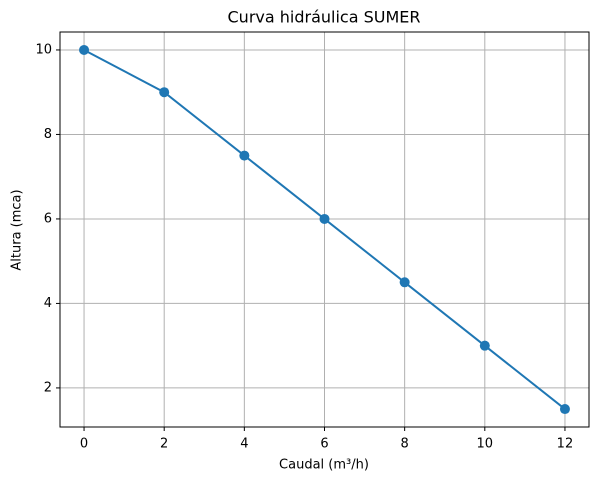 This screenshot has width=600, height=483. What do you see at coordinates (48, 387) in the screenshot?
I see `y-tick-label: 2` at bounding box center [48, 387].